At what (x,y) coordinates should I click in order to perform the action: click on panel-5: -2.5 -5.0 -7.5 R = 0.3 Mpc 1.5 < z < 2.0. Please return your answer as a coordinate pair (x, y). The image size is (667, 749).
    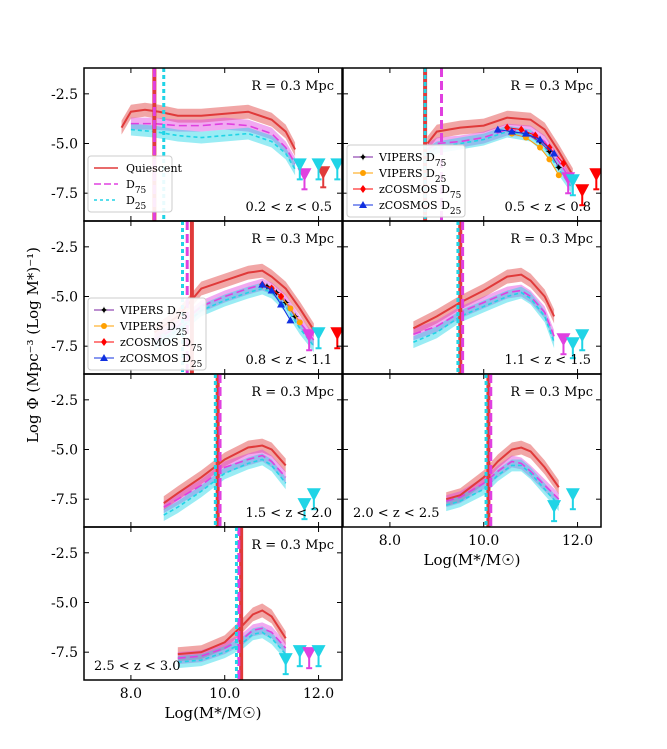
    Looking at the image, I should click on (197, 450).